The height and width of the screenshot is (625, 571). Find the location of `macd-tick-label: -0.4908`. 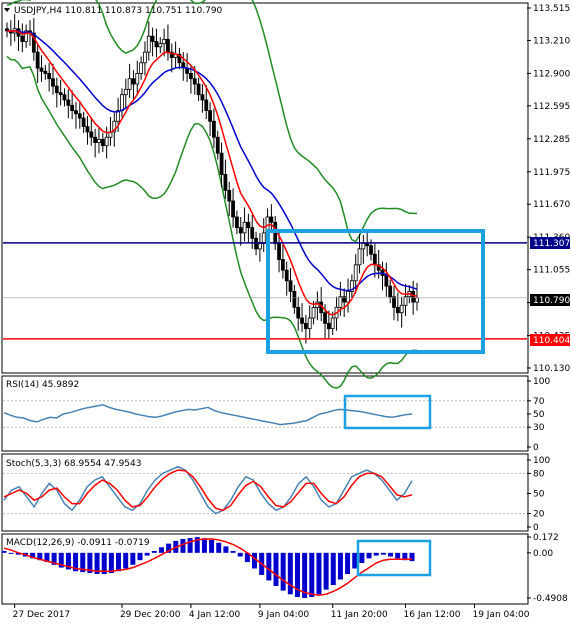

macd-tick-label: -0.4908 is located at coordinates (550, 599).